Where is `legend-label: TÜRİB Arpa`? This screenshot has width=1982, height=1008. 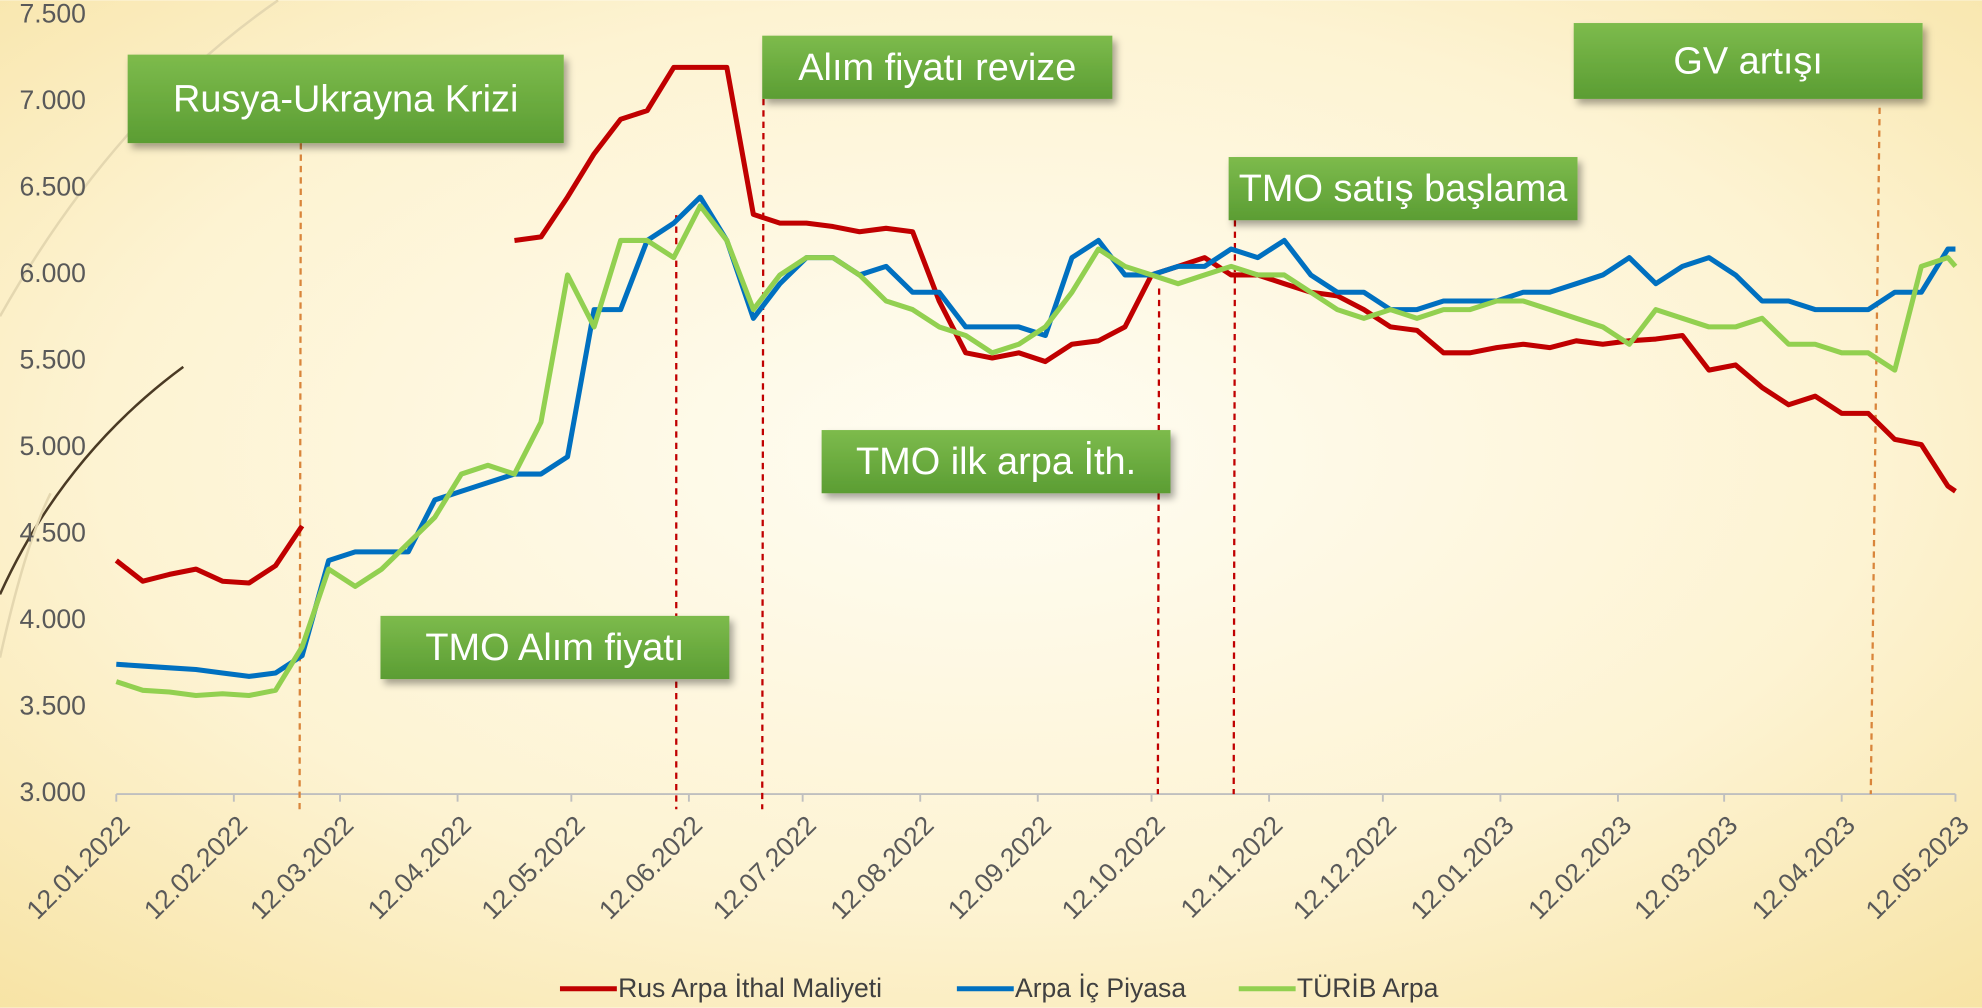 legend-label: TÜRİB Arpa is located at coordinates (1368, 988).